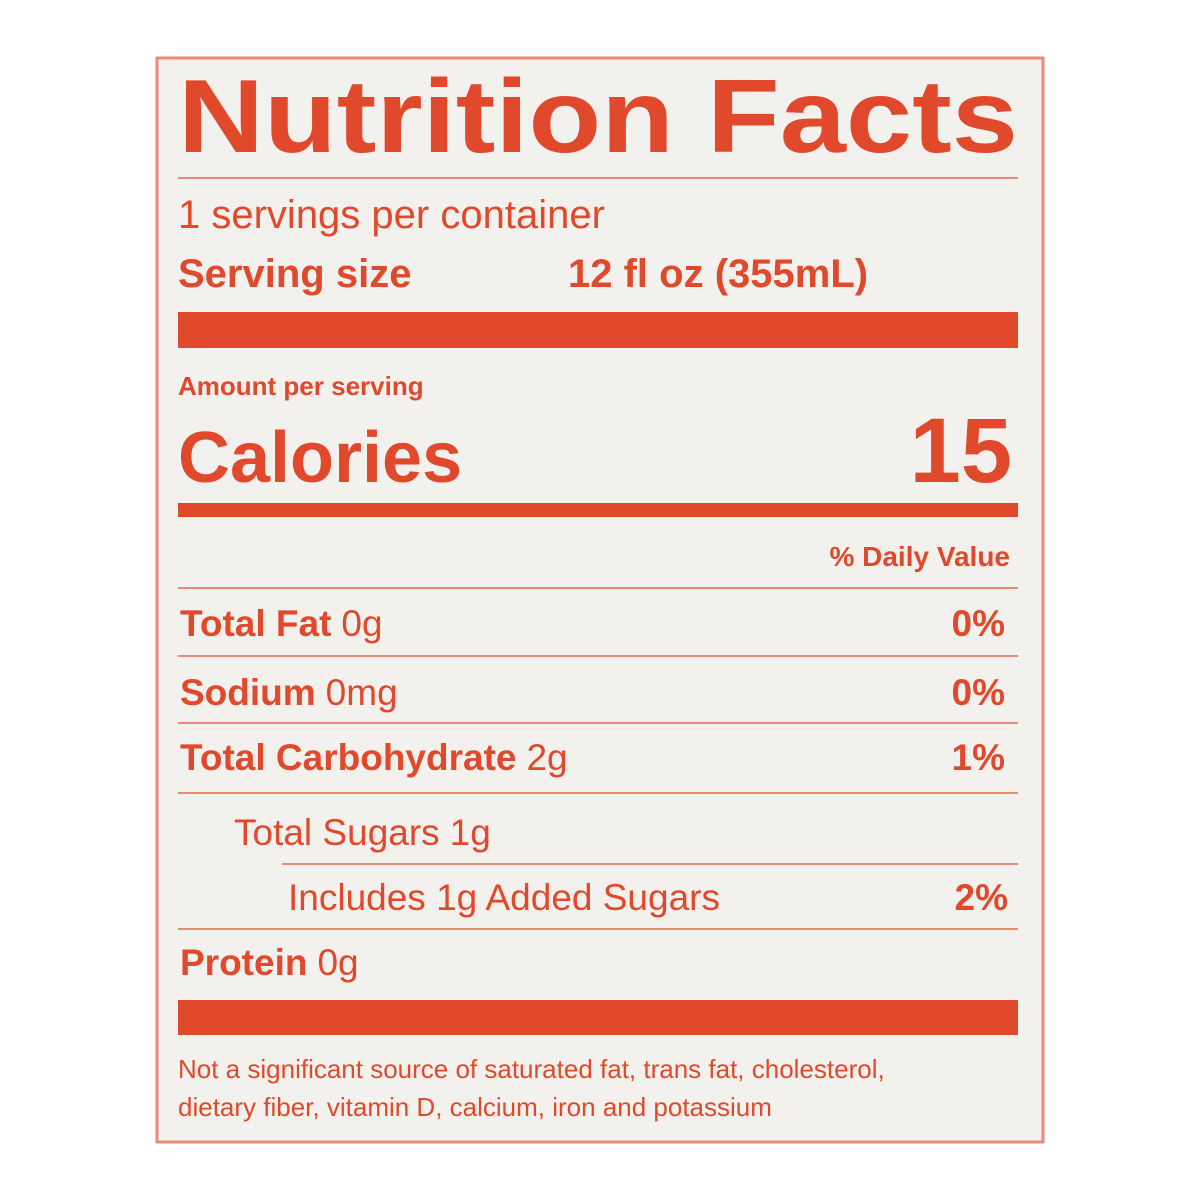 This screenshot has height=1200, width=1200. Describe the element at coordinates (294, 274) in the screenshot. I see `serving-size-label: Serving size` at that location.